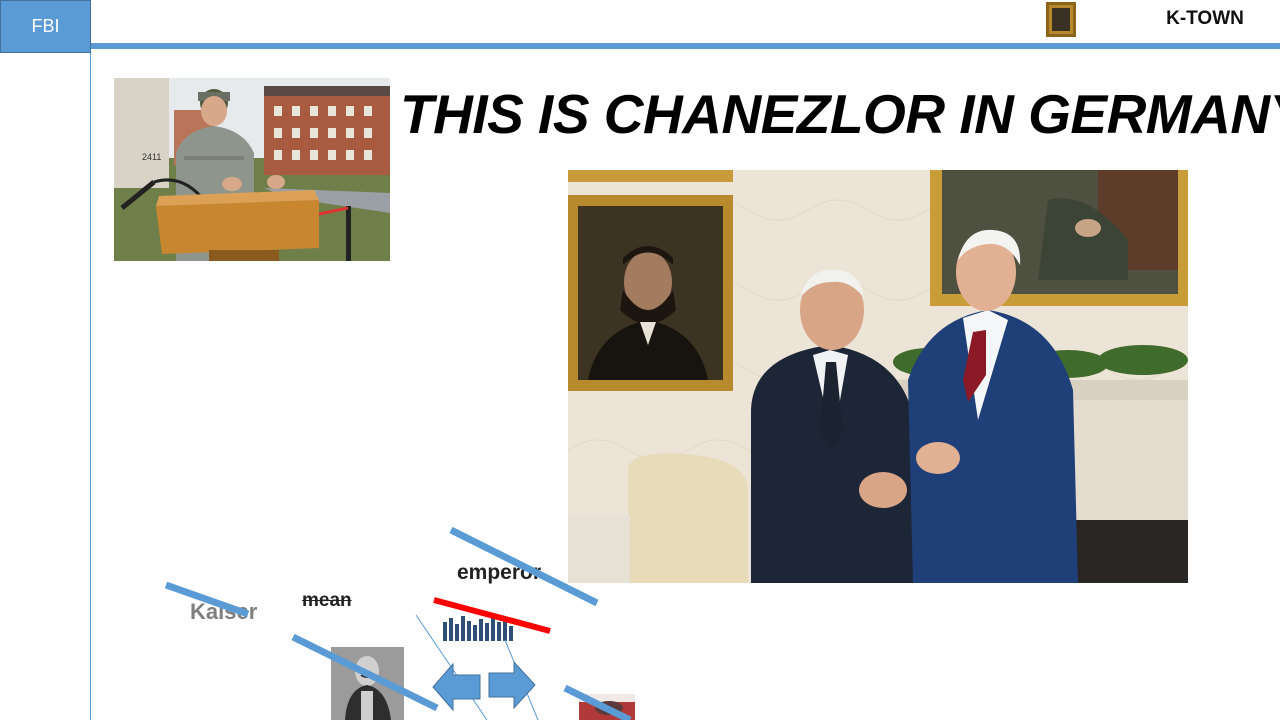 The height and width of the screenshot is (720, 1280). Describe the element at coordinates (512, 685) in the screenshot. I see `right-arrow-icon` at that location.